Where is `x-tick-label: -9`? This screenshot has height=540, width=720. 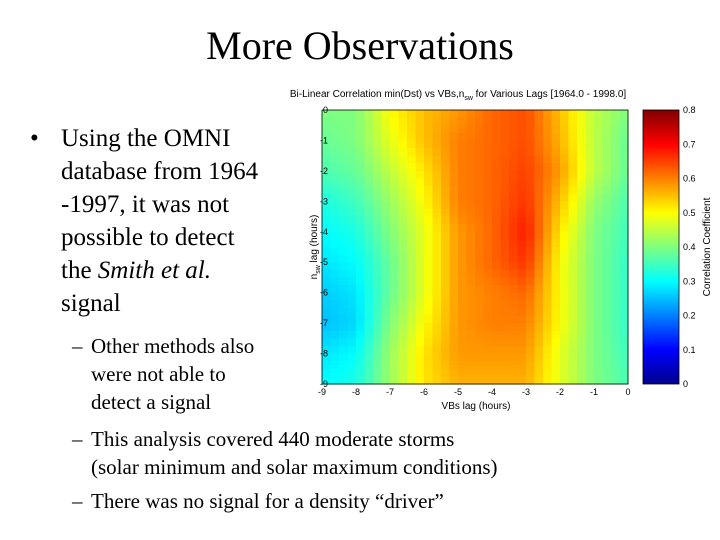 x-tick-label: -9 is located at coordinates (322, 392).